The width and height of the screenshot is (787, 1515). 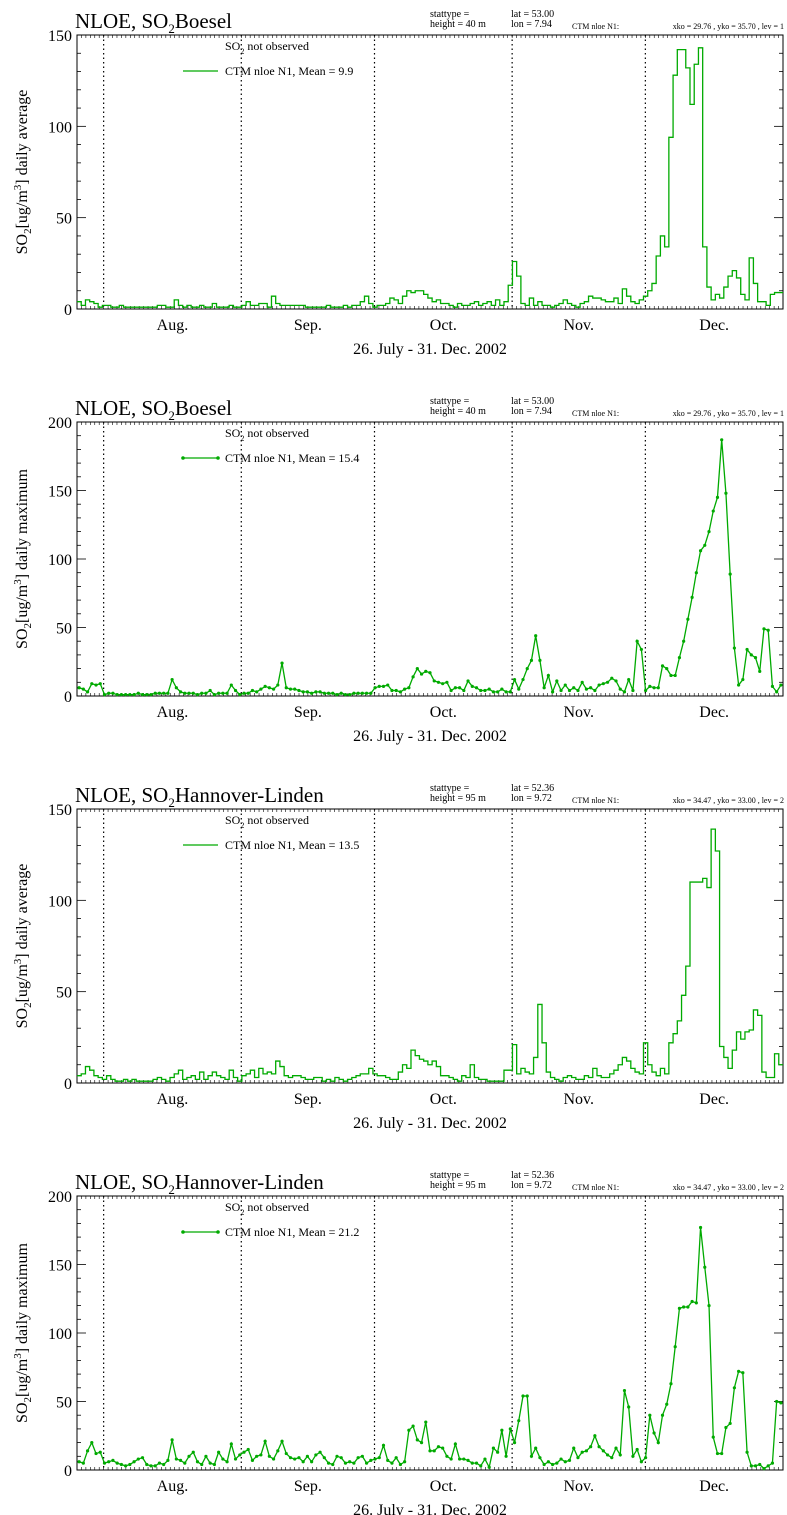 I want to click on x-month-label: Oct., so click(x=443, y=1486).